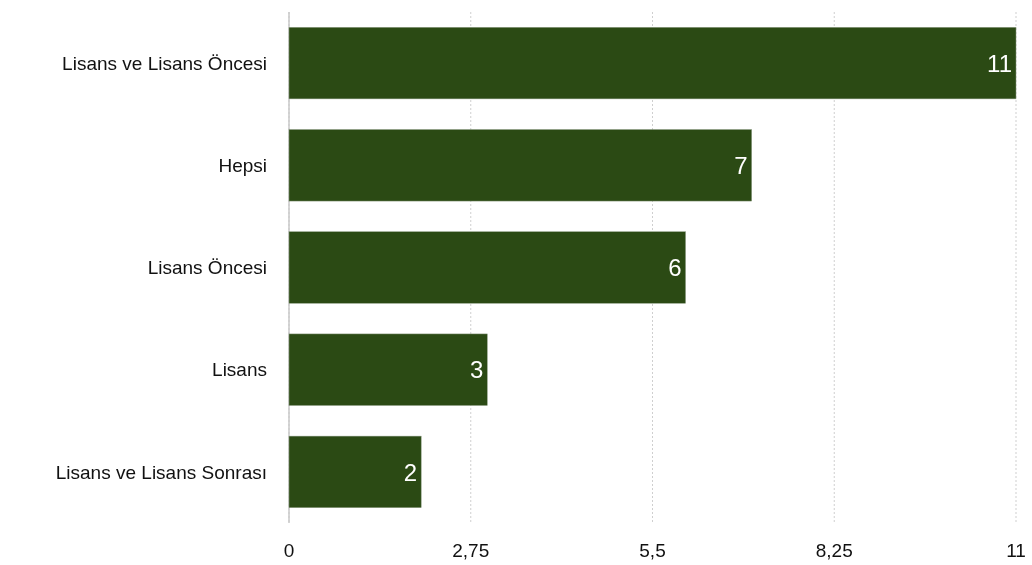  Describe the element at coordinates (741, 165) in the screenshot. I see `data-label: 7` at that location.